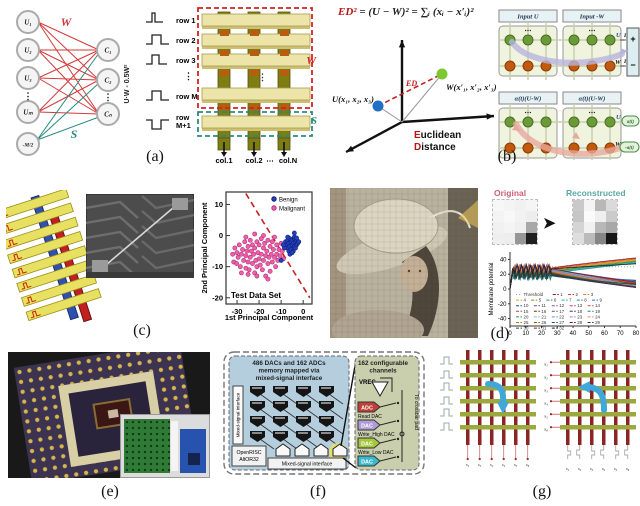  What do you see at coordinates (378, 324) in the screenshot?
I see `shoulder` at bounding box center [378, 324].